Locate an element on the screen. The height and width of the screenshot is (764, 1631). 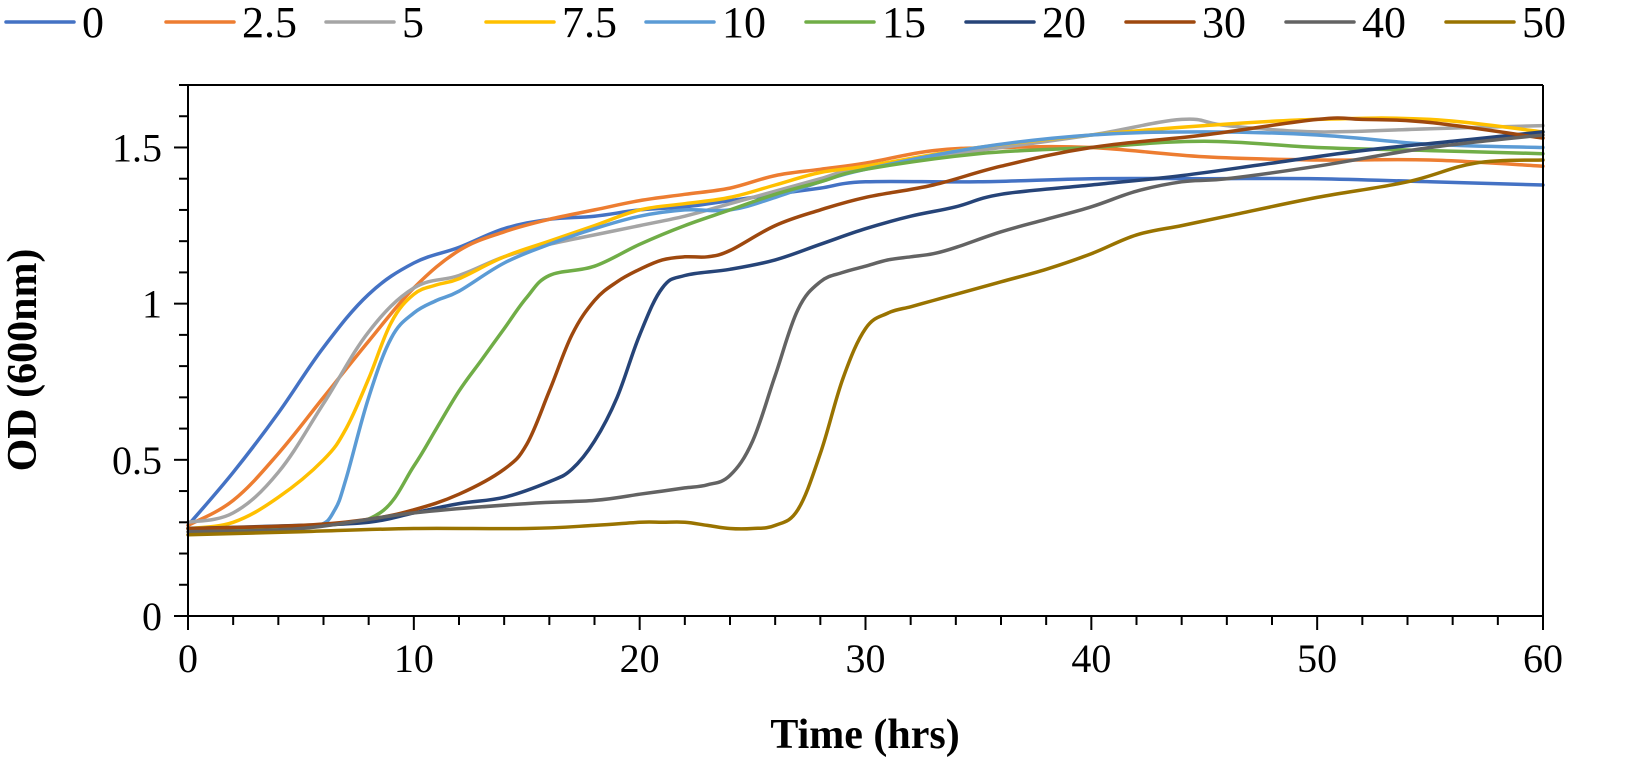
x-tick-label: 0 is located at coordinates (188, 658).